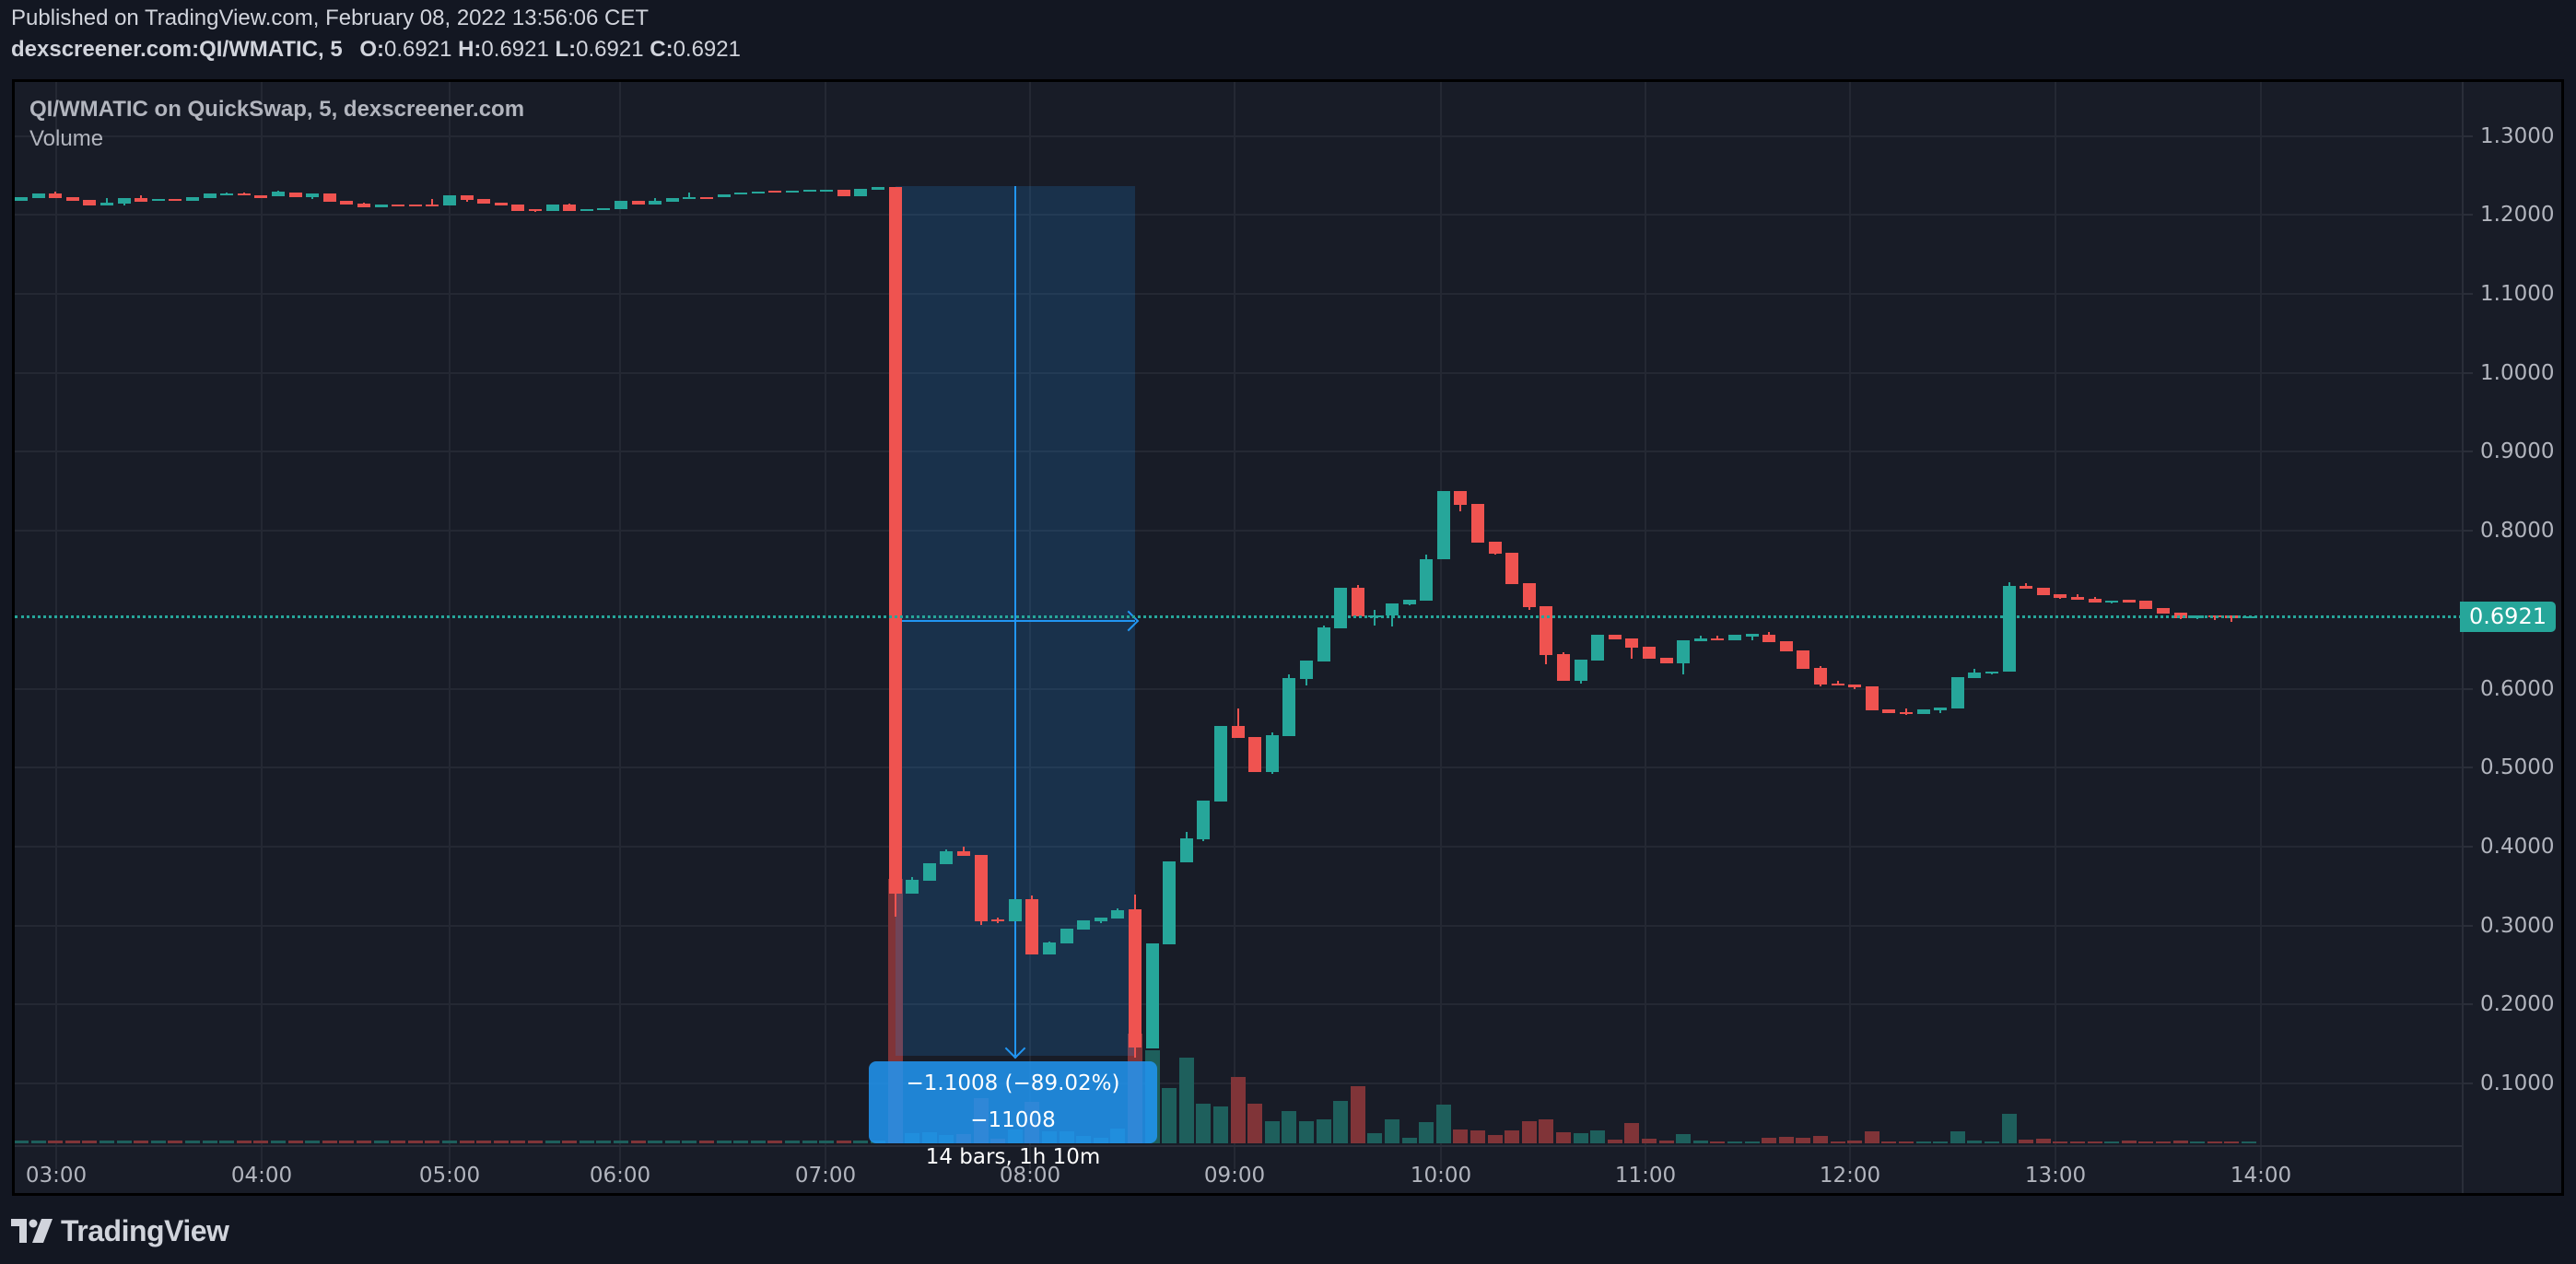 This screenshot has width=2576, height=1264. What do you see at coordinates (610, 49) in the screenshot?
I see `low-value: 0.6921` at bounding box center [610, 49].